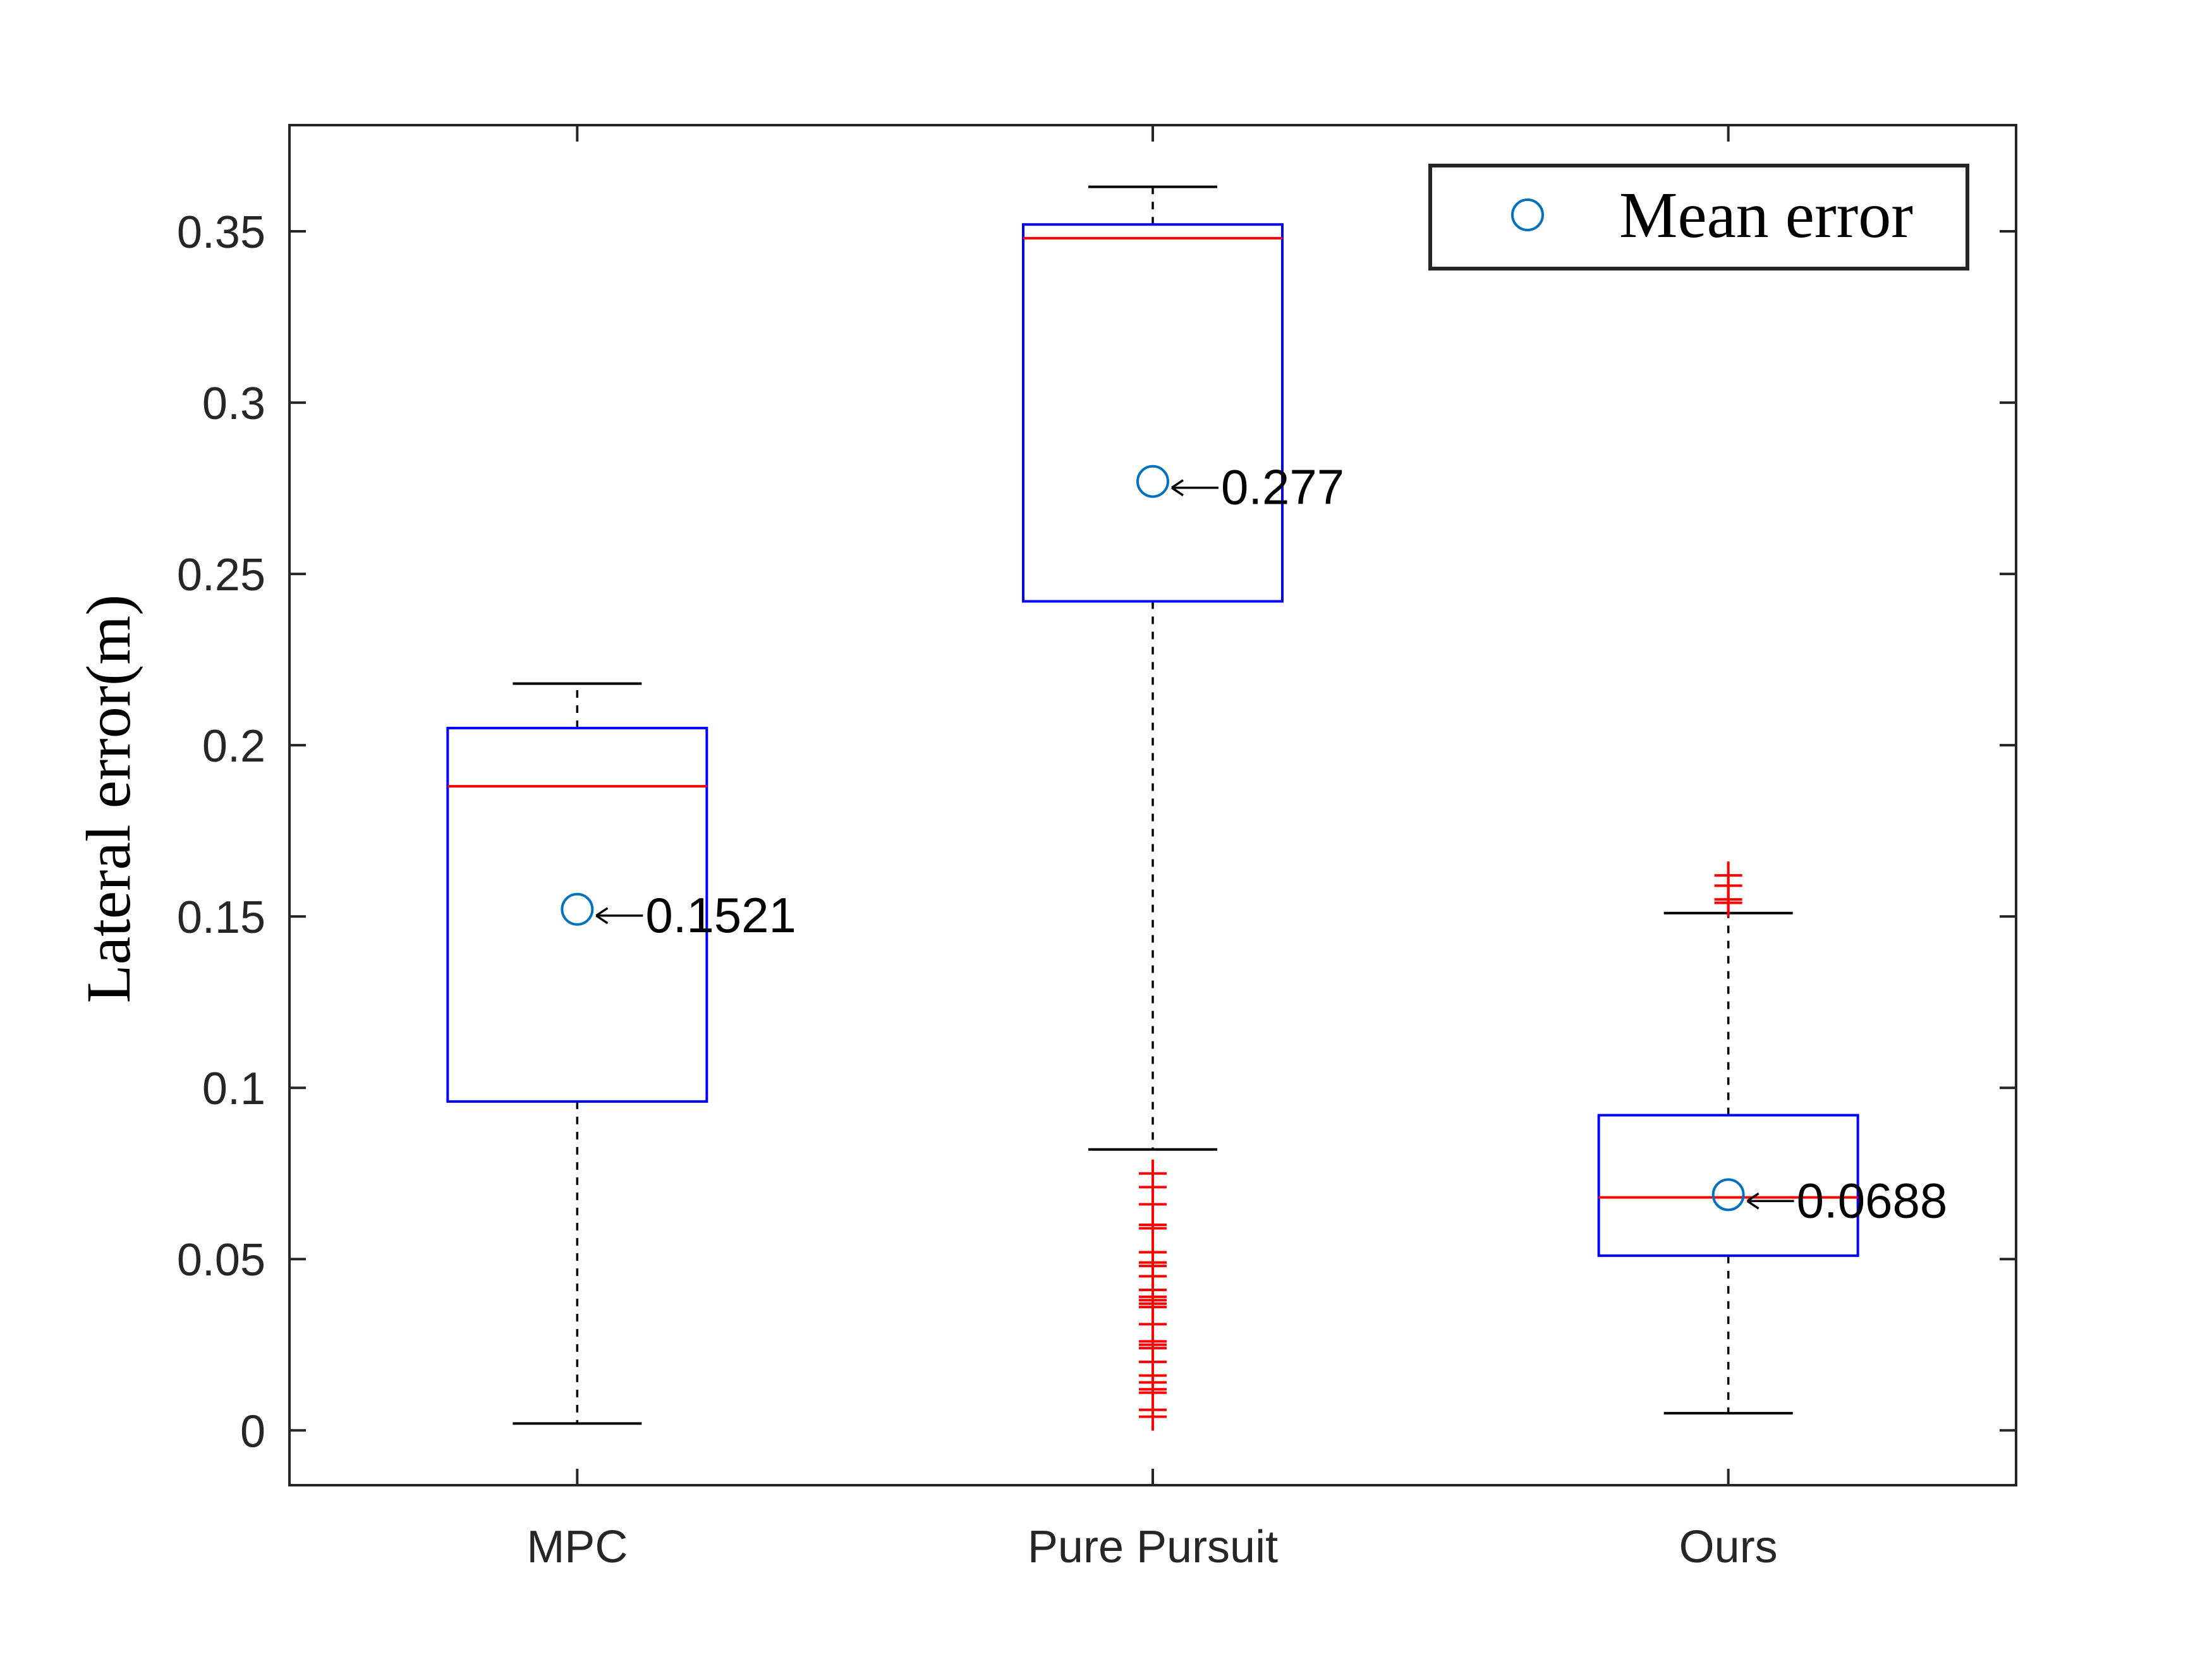 The image size is (2212, 1659). I want to click on mean-value-label: 0.1521, so click(720, 915).